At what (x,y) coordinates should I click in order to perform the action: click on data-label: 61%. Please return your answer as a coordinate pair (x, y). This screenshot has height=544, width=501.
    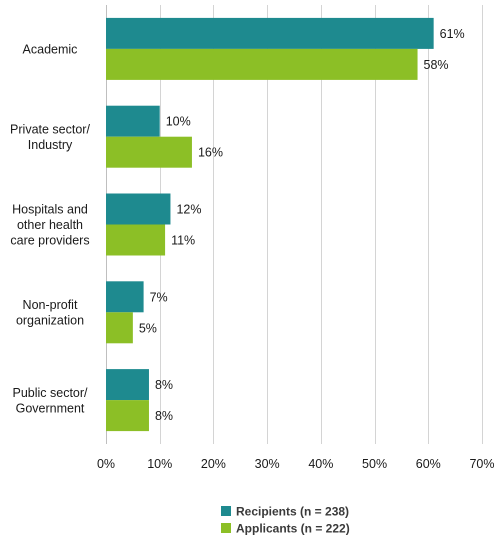
    Looking at the image, I should click on (452, 34).